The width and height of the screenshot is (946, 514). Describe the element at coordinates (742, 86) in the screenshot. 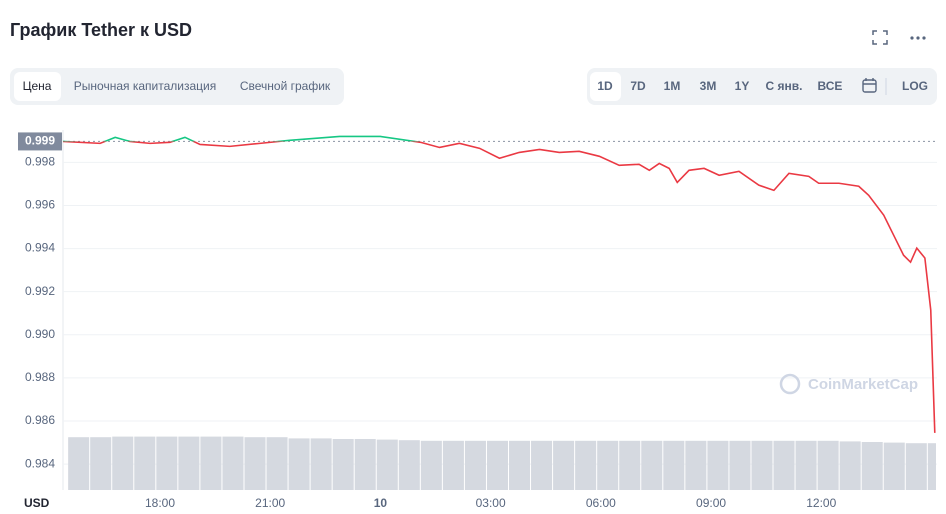

I see `range-button: 1Y` at that location.